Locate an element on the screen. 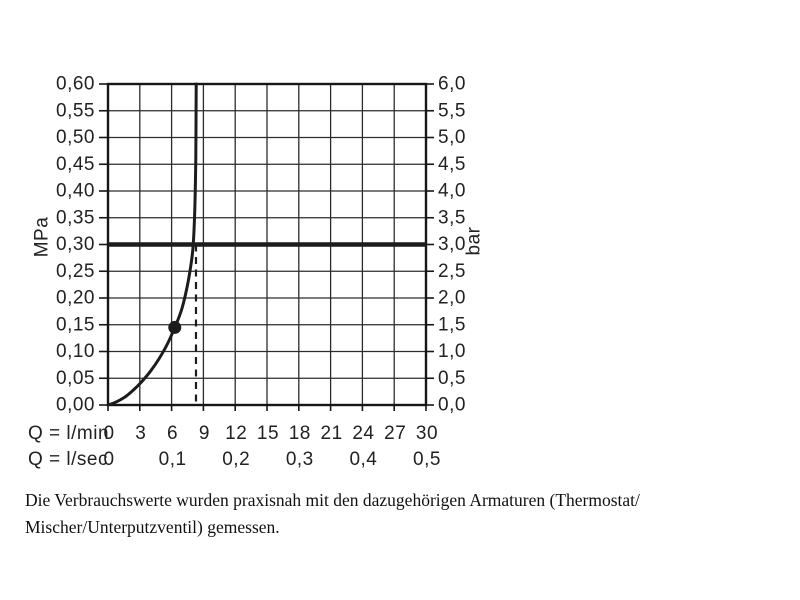 This screenshot has height=600, width=800. y-right-tick-label: 1,5 is located at coordinates (452, 324).